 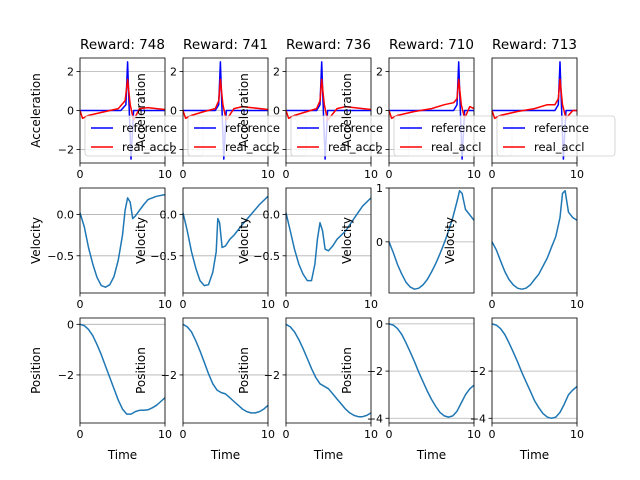 I want to click on subplot-velocity-1: 0 10 0.0 −0.5 Velocity, so click(x=100, y=249).